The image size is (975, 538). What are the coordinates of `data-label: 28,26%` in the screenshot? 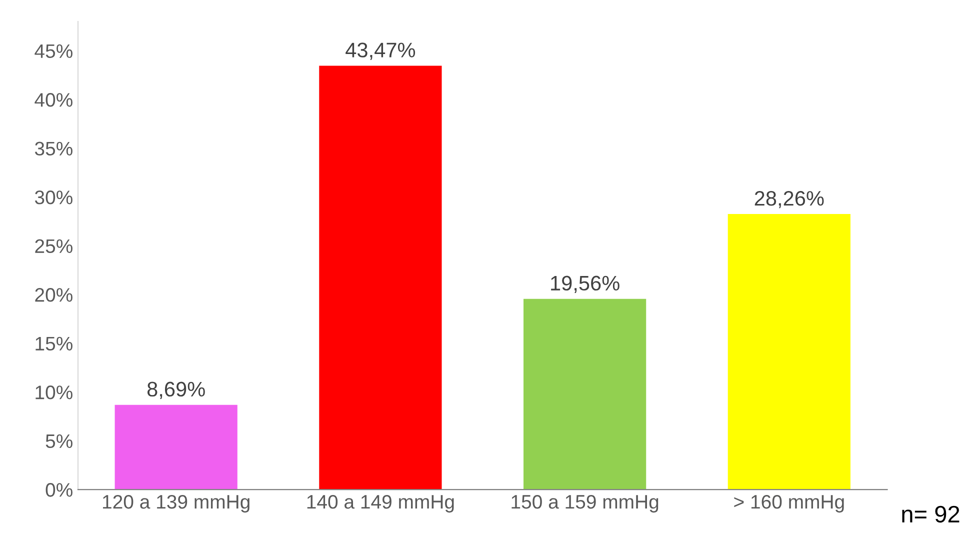 It's located at (789, 199).